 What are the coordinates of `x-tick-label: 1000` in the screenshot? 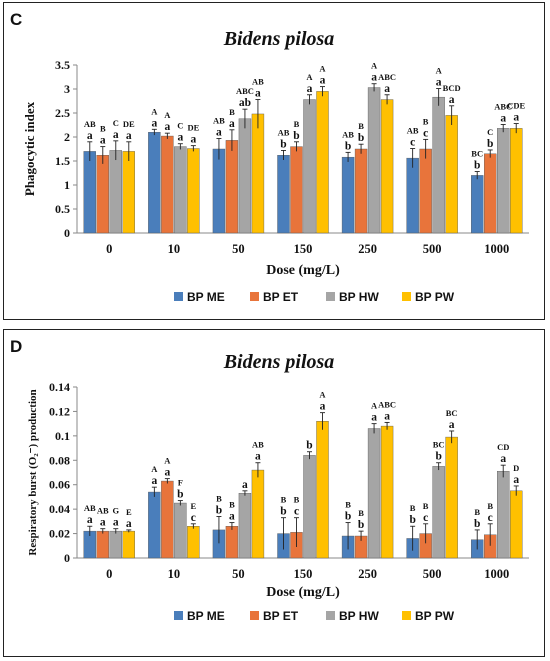 It's located at (496, 574).